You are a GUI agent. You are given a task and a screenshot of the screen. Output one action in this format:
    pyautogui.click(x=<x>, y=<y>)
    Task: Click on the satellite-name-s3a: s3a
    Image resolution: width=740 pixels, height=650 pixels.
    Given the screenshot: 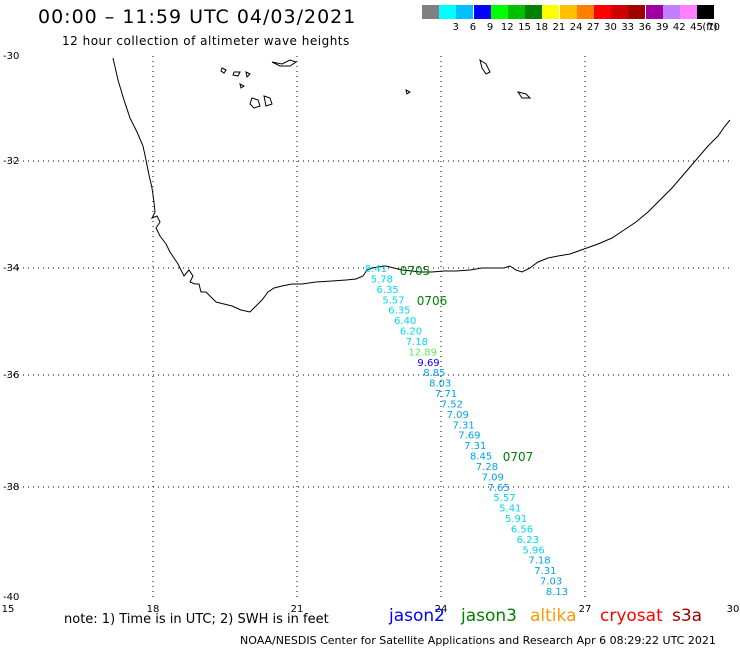 What is the action you would take?
    pyautogui.click(x=687, y=616)
    